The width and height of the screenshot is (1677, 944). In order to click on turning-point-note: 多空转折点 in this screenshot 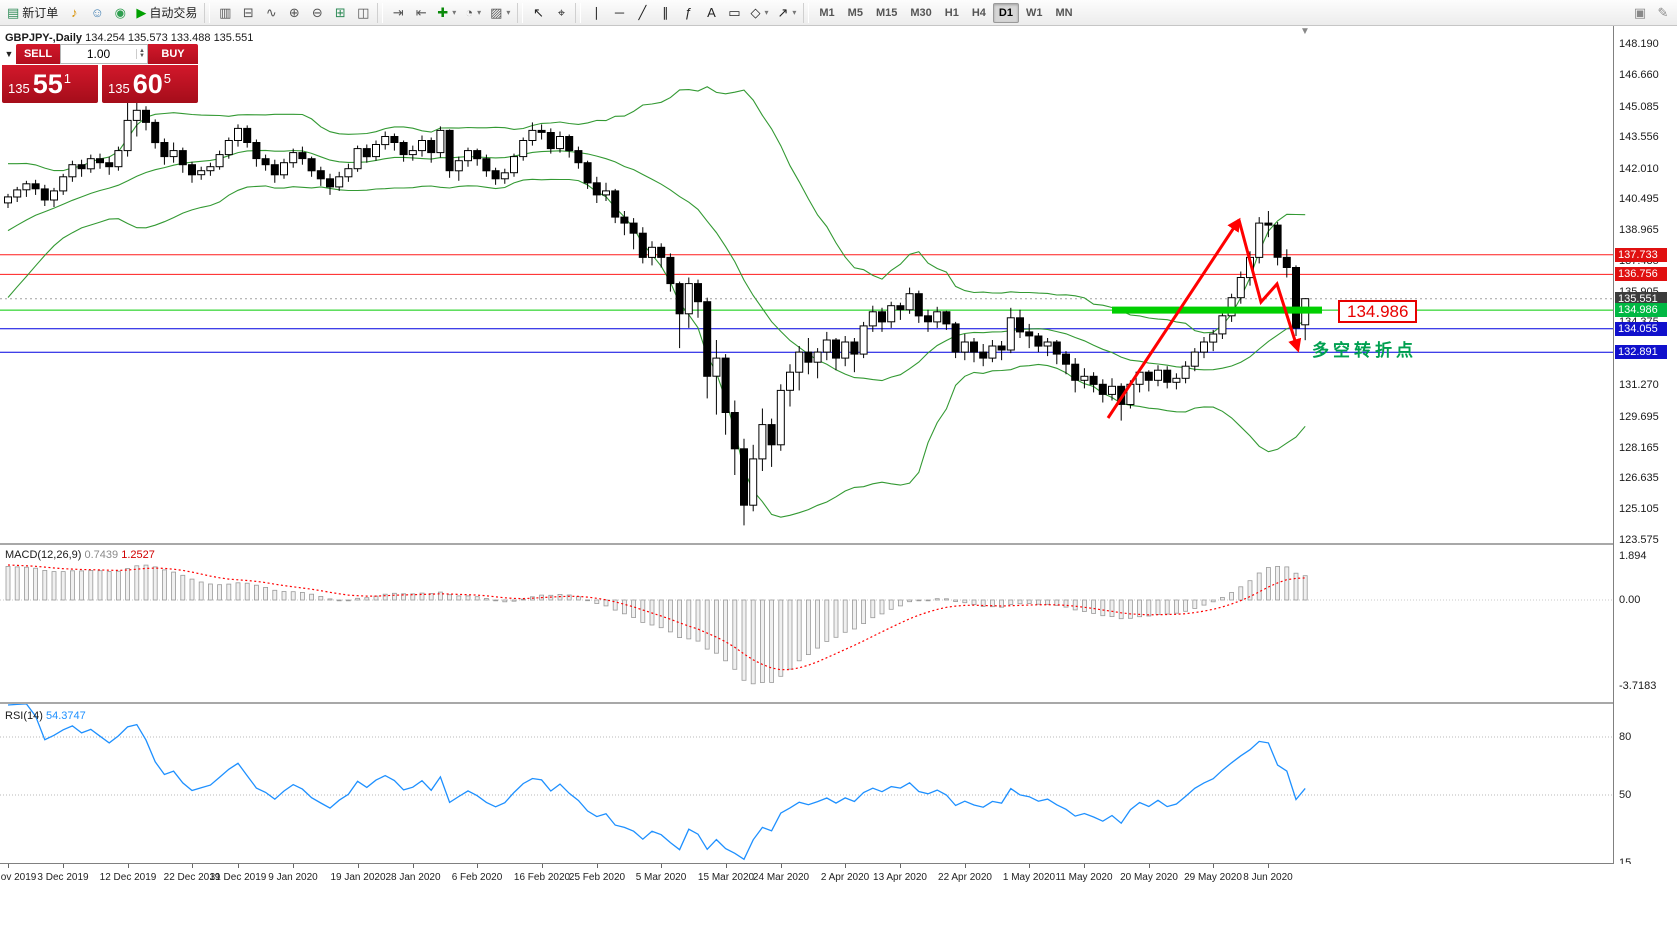, I will do `click(1364, 350)`.